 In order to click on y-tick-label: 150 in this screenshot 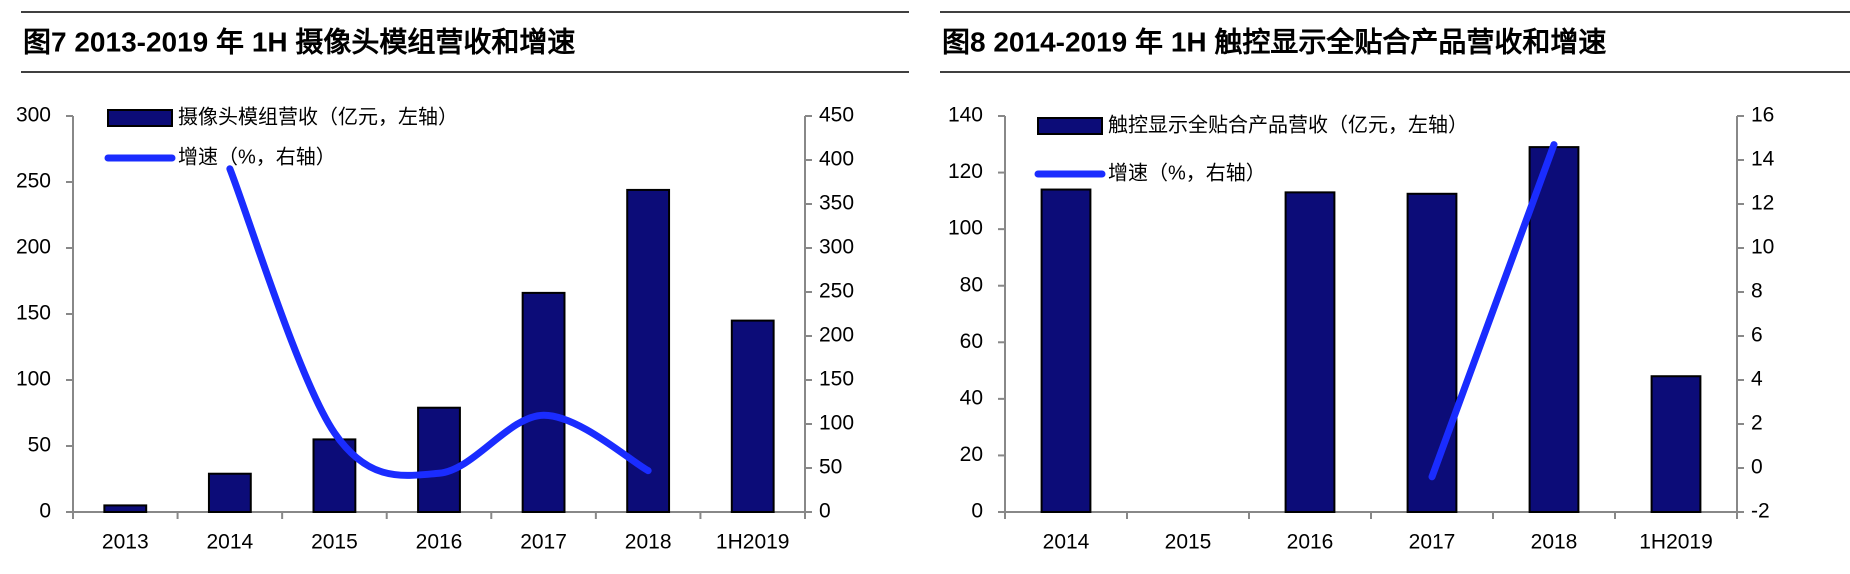, I will do `click(33, 313)`.